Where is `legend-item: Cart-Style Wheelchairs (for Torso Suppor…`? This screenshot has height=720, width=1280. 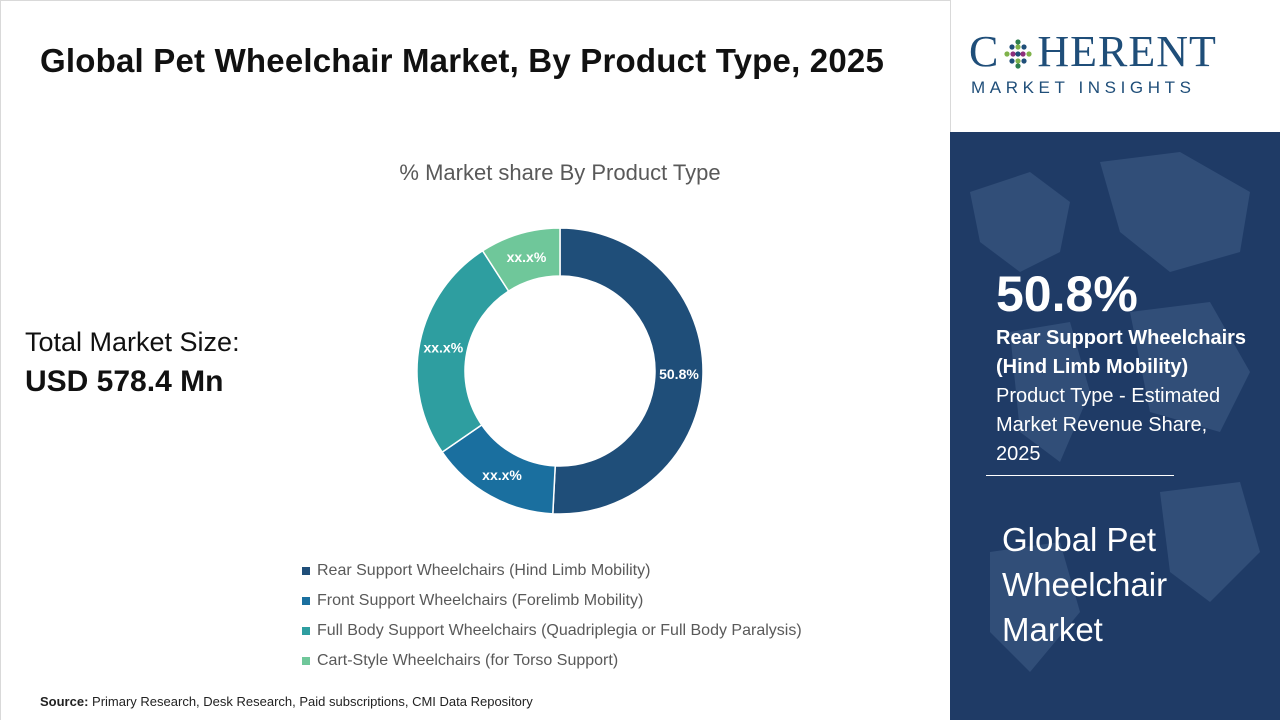
legend-item: Cart-Style Wheelchairs (for Torso Suppor… is located at coordinates (602, 661).